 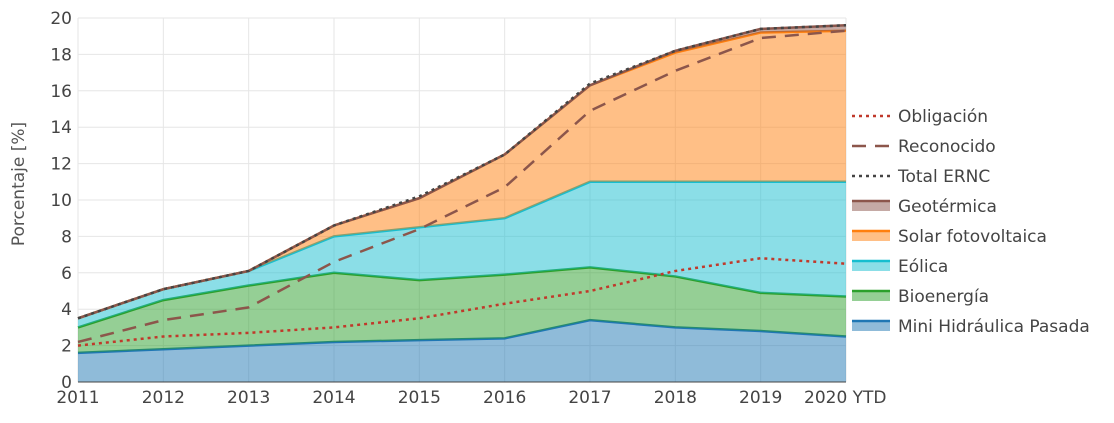 I want to click on legend-label: Geotérmica, so click(x=947, y=207).